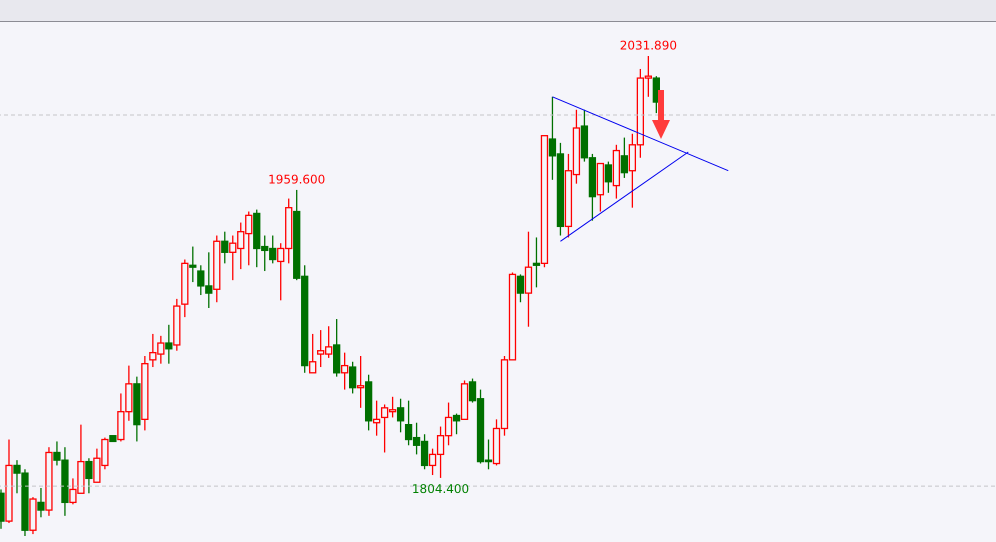 This screenshot has height=542, width=996. Describe the element at coordinates (441, 489) in the screenshot. I see `annotation: 1804.400` at that location.